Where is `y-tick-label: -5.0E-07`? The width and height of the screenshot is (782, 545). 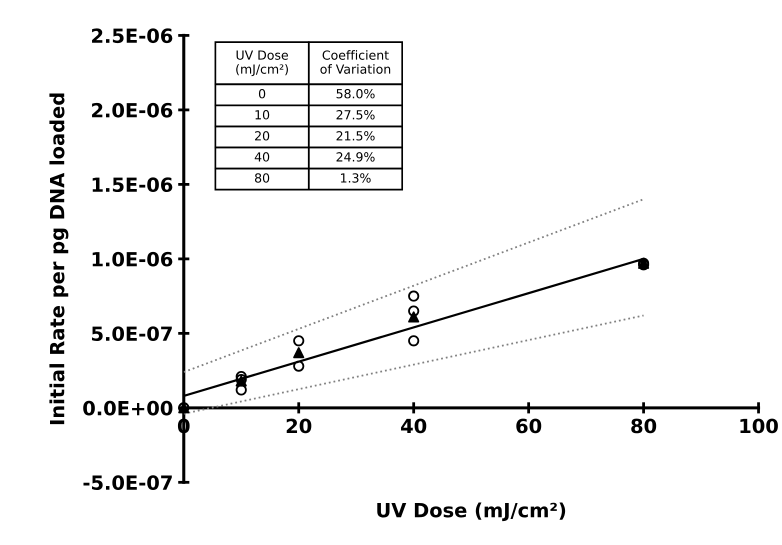
y-tick-label: -5.0E-07 is located at coordinates (127, 482).